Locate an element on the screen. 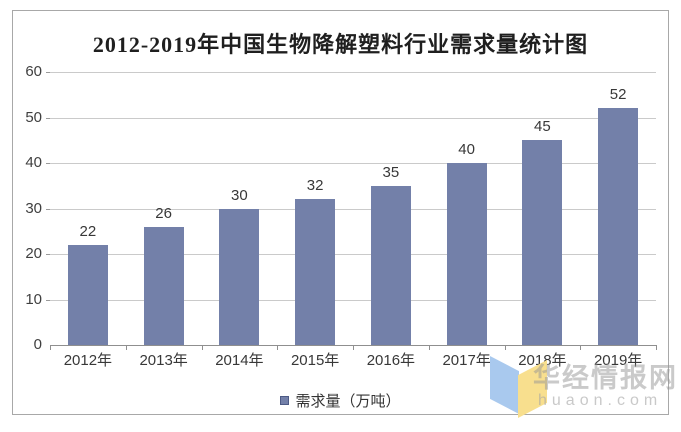 The height and width of the screenshot is (432, 681). bar-value-label: 52 is located at coordinates (618, 95).